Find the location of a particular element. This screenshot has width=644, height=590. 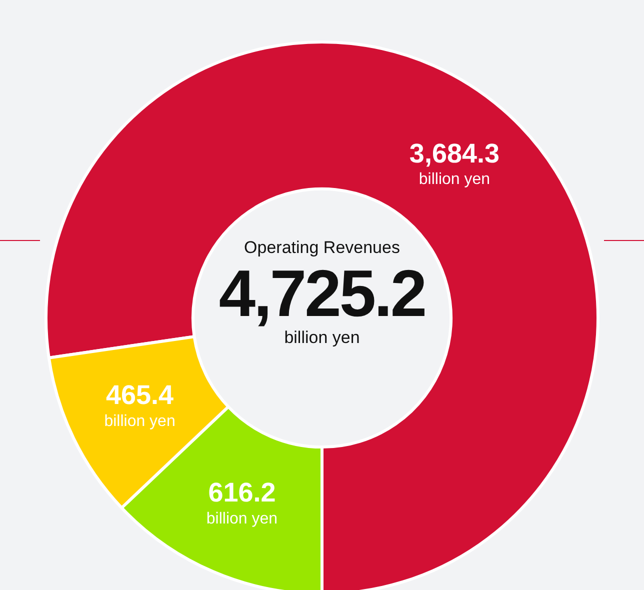

text: billion yen is located at coordinates (322, 338).